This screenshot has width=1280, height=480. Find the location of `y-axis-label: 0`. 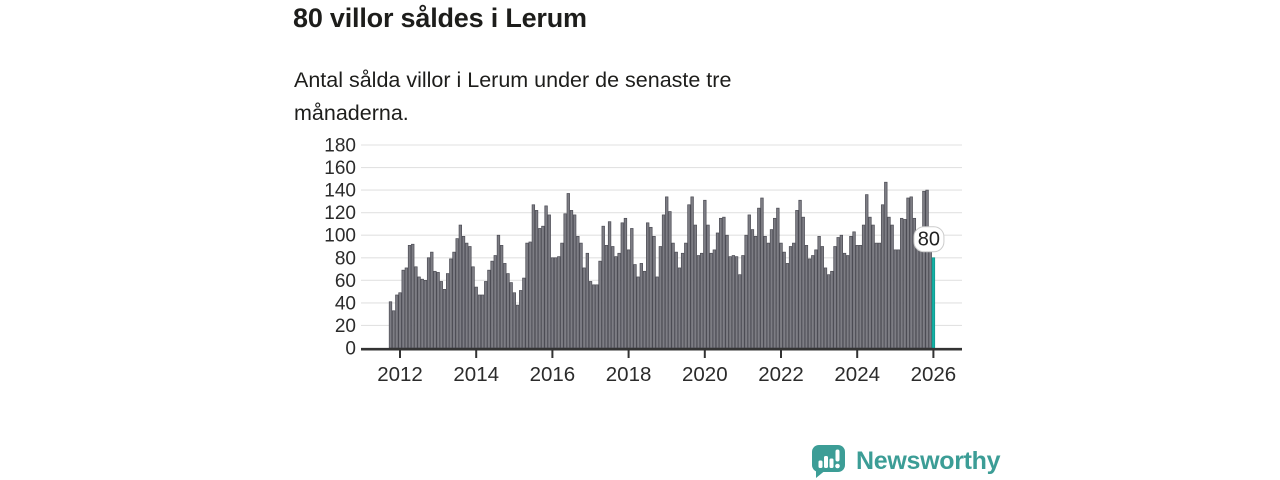

y-axis-label: 0 is located at coordinates (350, 349).